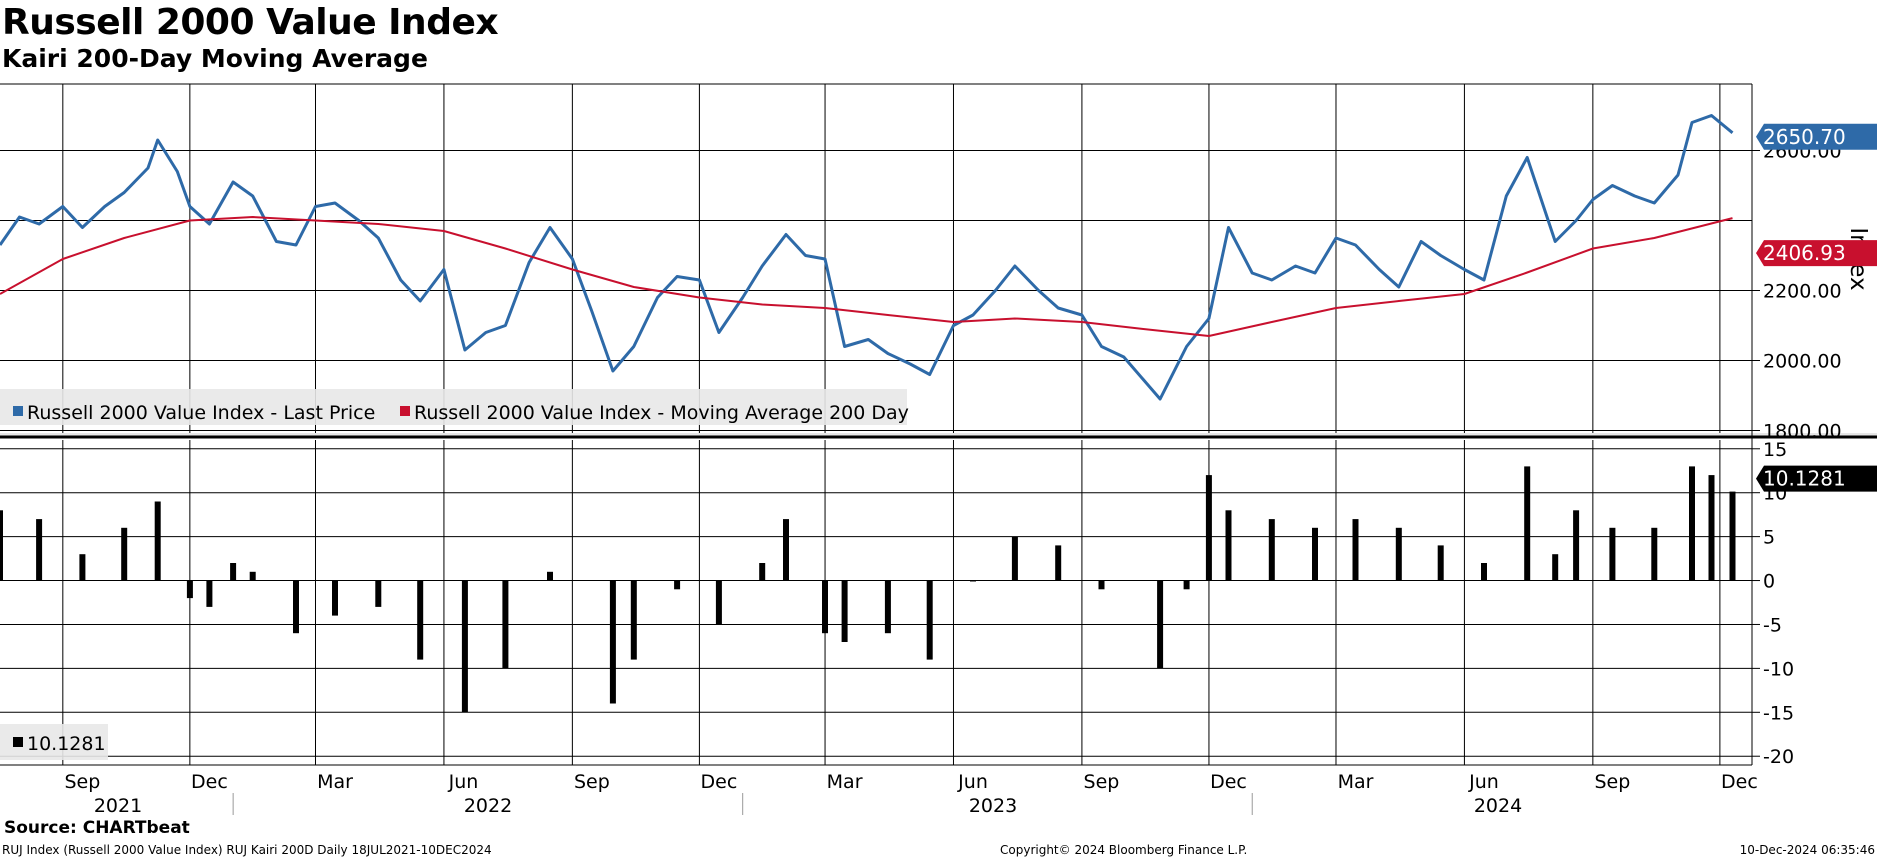  I want to click on legend-kairi-label: 10.1281, so click(66, 744).